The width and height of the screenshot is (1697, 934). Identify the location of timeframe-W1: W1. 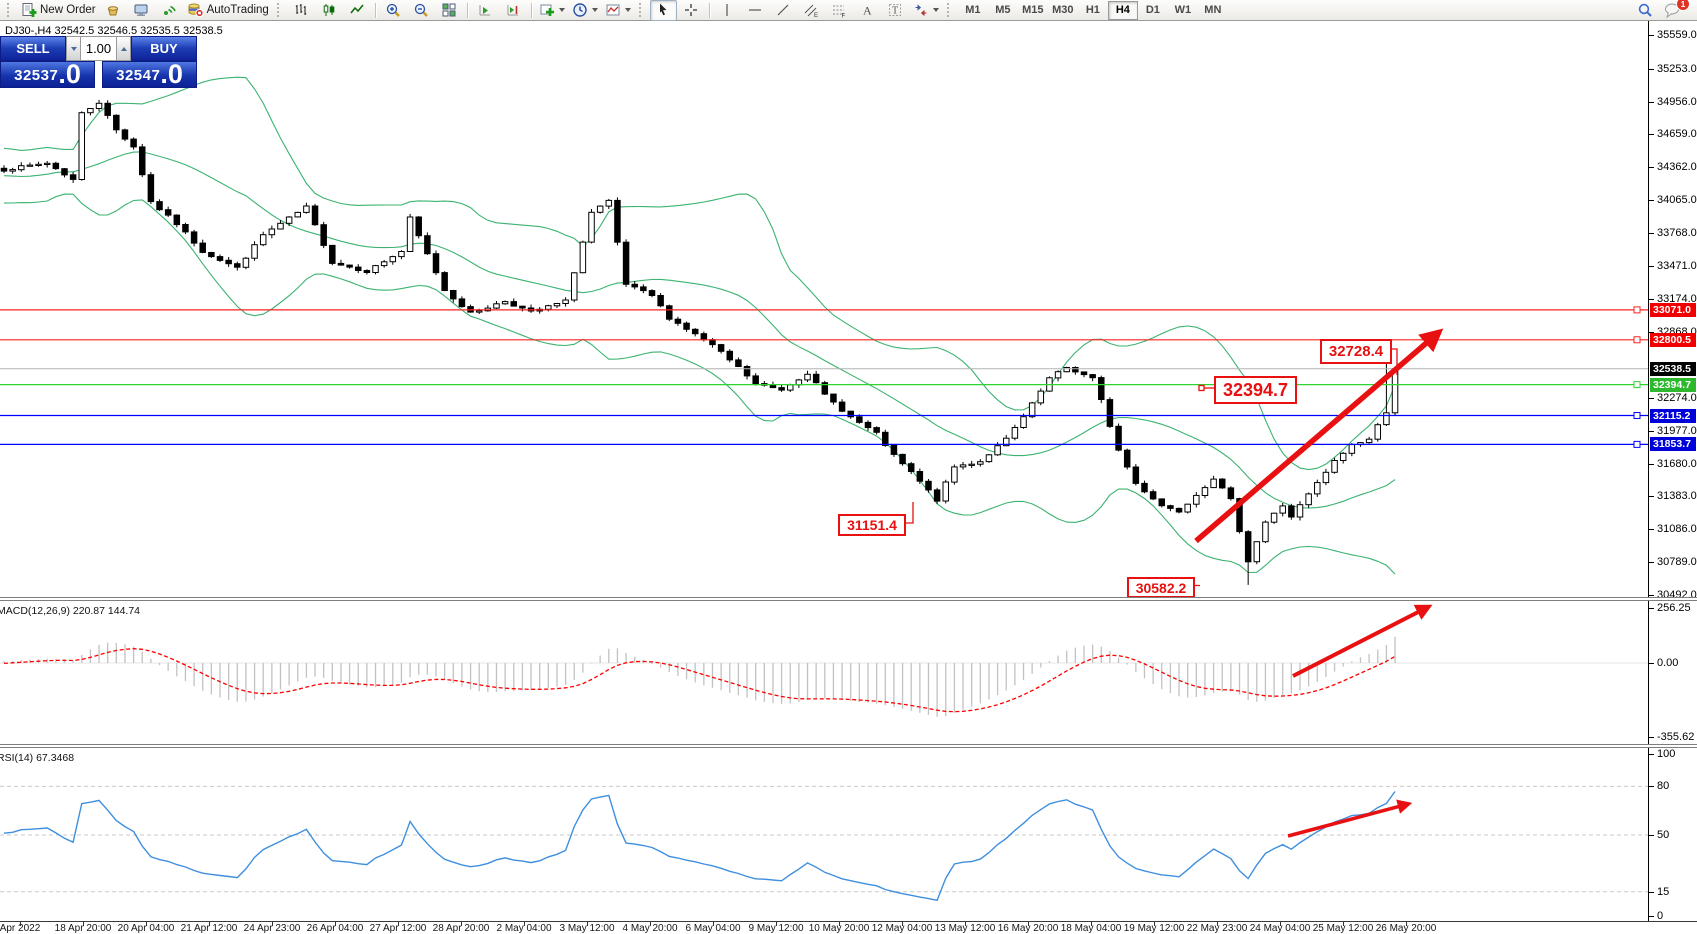
(1183, 10).